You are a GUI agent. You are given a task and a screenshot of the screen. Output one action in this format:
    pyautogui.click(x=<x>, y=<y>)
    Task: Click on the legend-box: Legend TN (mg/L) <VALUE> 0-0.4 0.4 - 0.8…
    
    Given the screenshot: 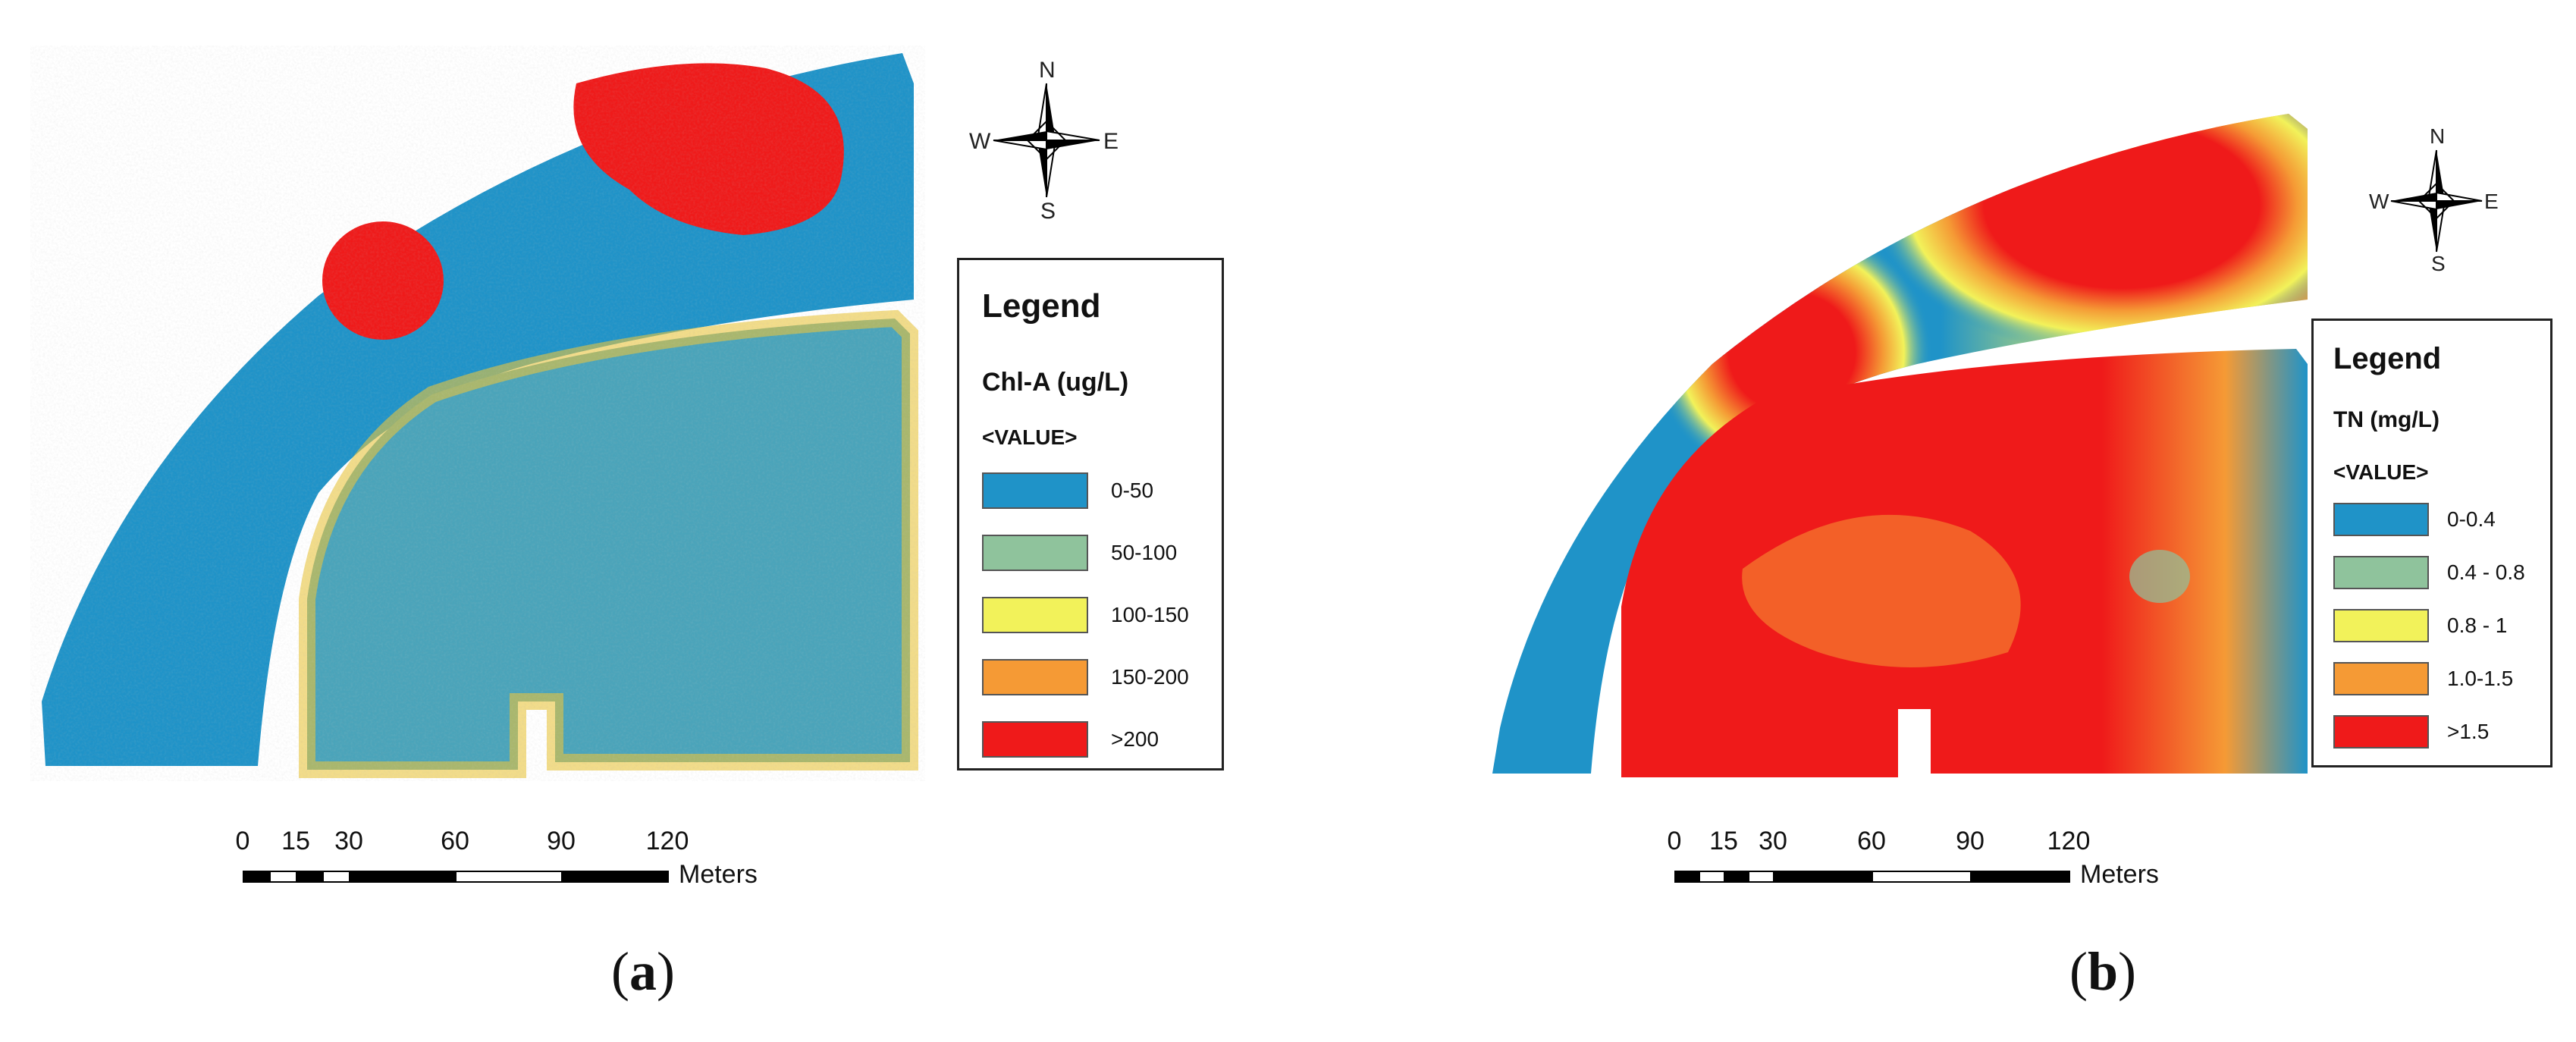 What is the action you would take?
    pyautogui.click(x=2431, y=543)
    